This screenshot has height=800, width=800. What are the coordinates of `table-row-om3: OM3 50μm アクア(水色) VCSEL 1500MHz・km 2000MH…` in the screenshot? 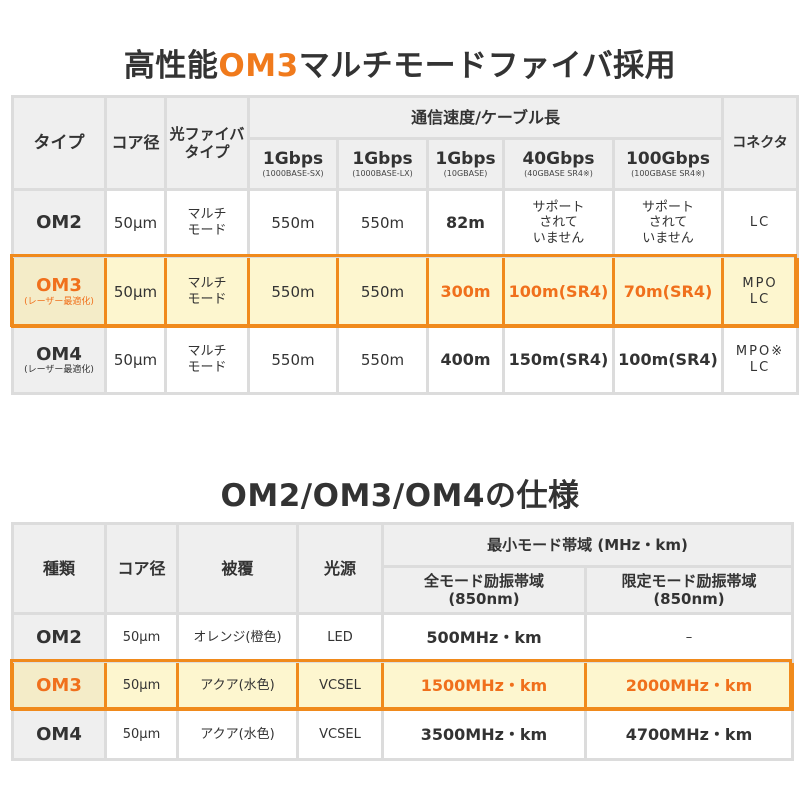 It's located at (403, 685).